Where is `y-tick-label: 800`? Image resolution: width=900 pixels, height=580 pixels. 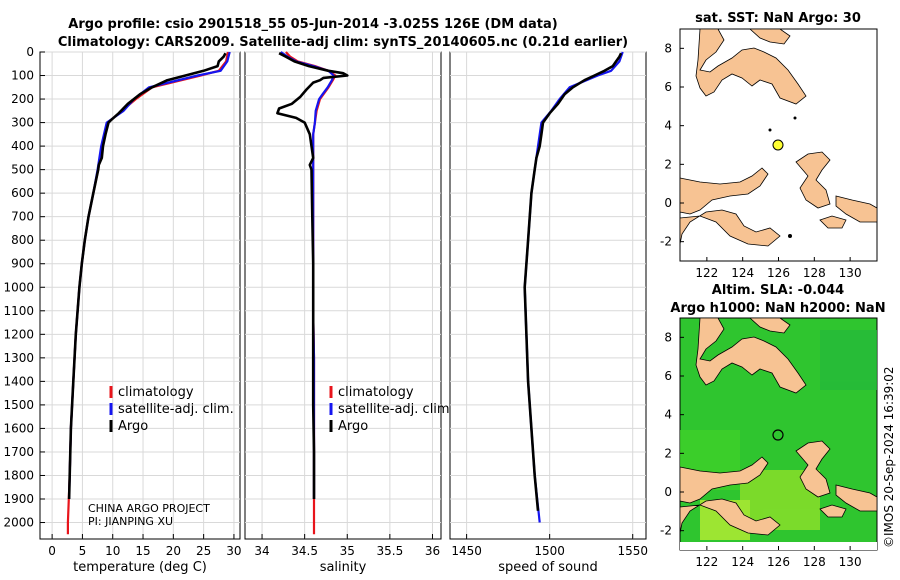
y-tick-label: 800 is located at coordinates (22, 240).